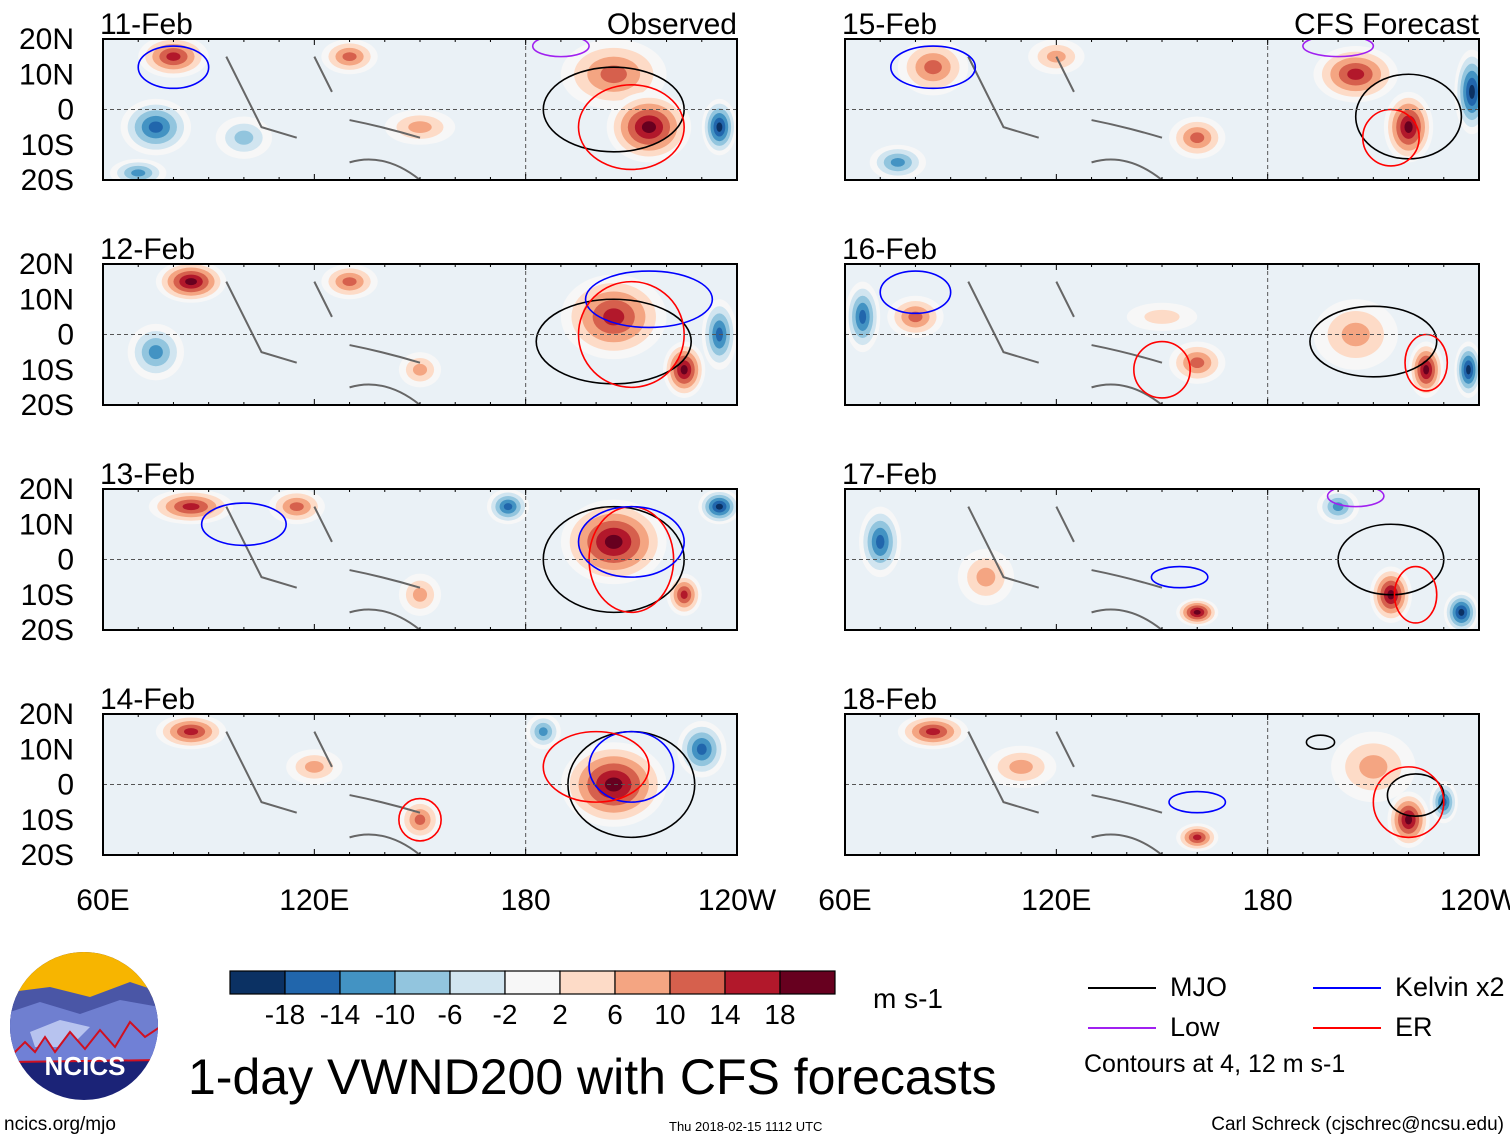 The height and width of the screenshot is (1142, 1510). What do you see at coordinates (592, 1077) in the screenshot?
I see `figure-title: 1-day VWND200 with CFS forecasts` at bounding box center [592, 1077].